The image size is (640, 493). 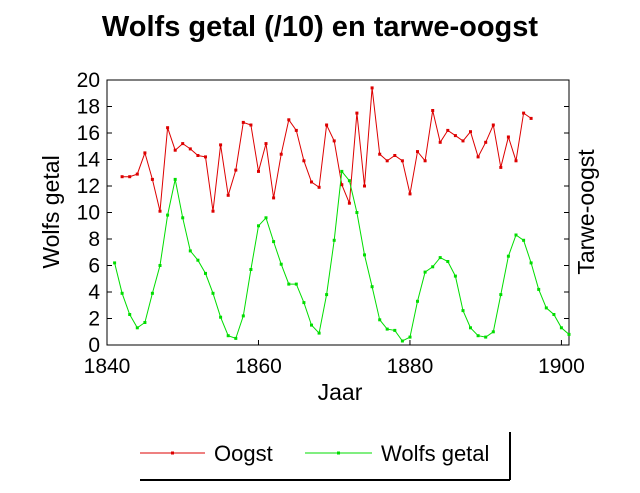 I want to click on y-tick-label: 0, so click(x=94, y=345).